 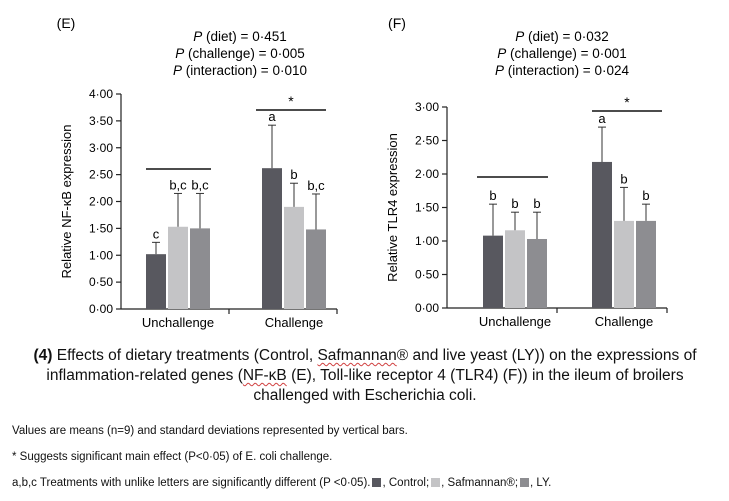 I want to click on legend-label-ly: , LY., so click(x=541, y=483).